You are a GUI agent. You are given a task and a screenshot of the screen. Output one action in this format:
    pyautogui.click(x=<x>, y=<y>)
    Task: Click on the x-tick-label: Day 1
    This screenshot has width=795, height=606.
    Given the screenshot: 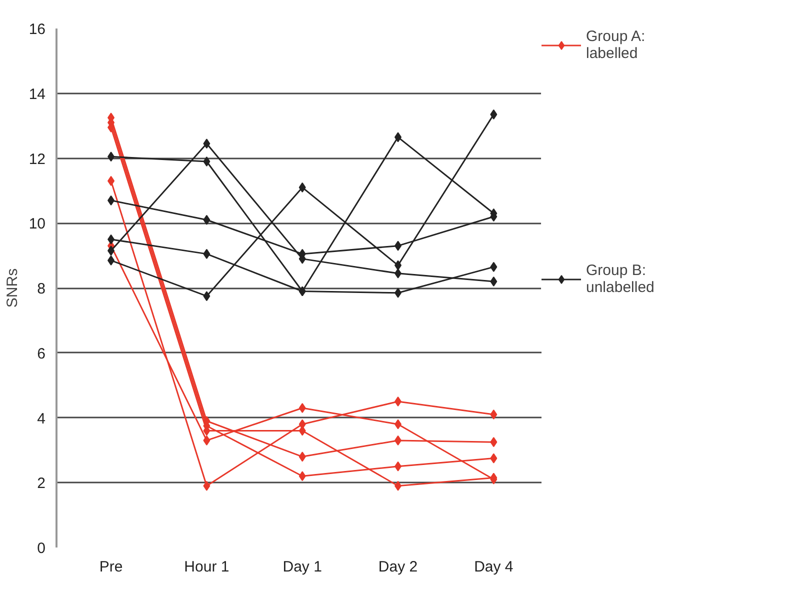 What is the action you would take?
    pyautogui.click(x=302, y=567)
    